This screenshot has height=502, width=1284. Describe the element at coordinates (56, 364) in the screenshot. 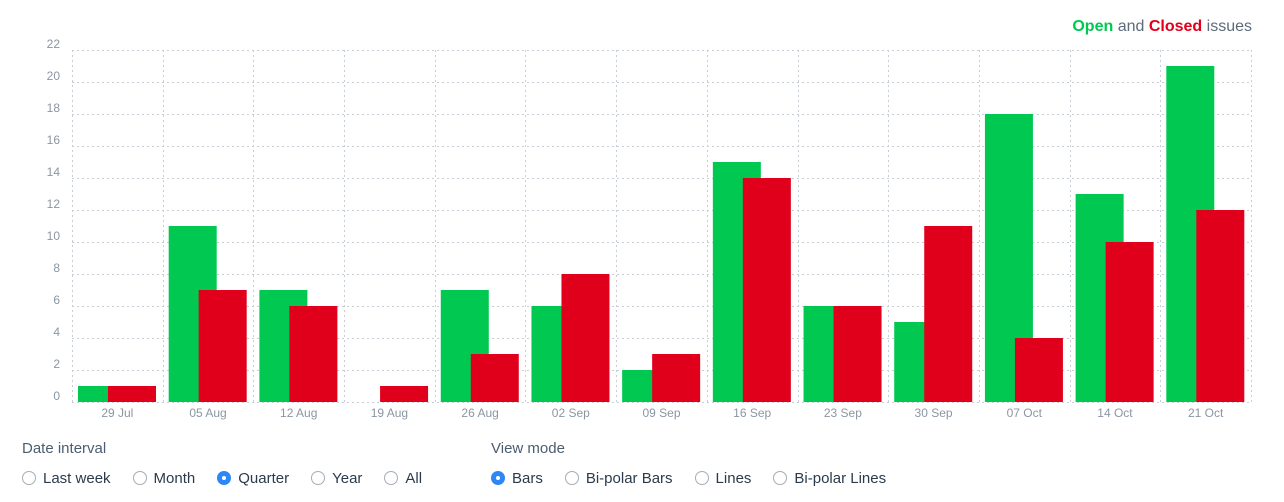

I see `y-tick-label: 2` at that location.